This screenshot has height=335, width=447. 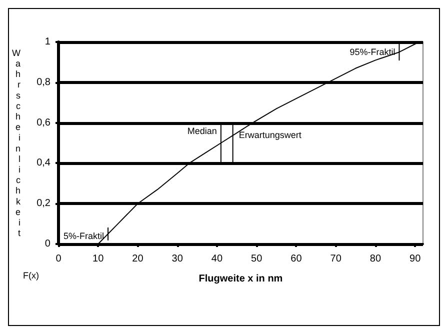 What do you see at coordinates (43, 204) in the screenshot?
I see `y-tick-label: 0,2` at bounding box center [43, 204].